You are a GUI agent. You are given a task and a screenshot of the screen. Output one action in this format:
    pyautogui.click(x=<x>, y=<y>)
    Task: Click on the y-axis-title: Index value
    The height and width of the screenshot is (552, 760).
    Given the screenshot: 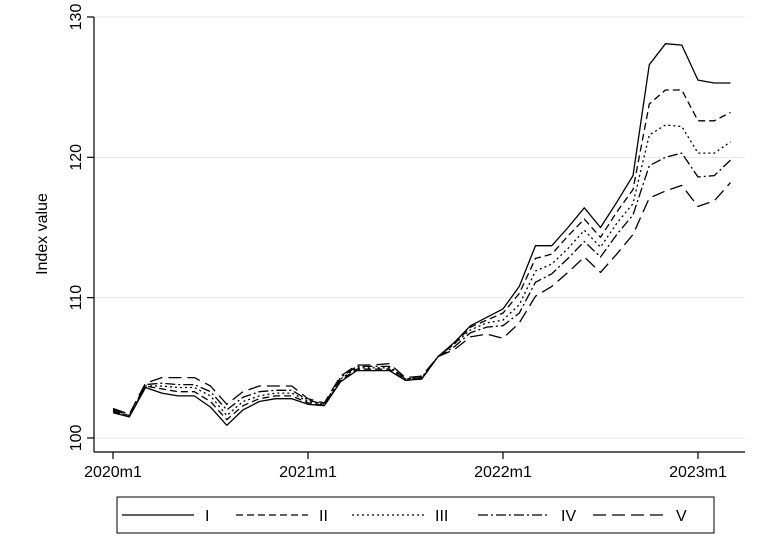 What is the action you would take?
    pyautogui.click(x=42, y=234)
    